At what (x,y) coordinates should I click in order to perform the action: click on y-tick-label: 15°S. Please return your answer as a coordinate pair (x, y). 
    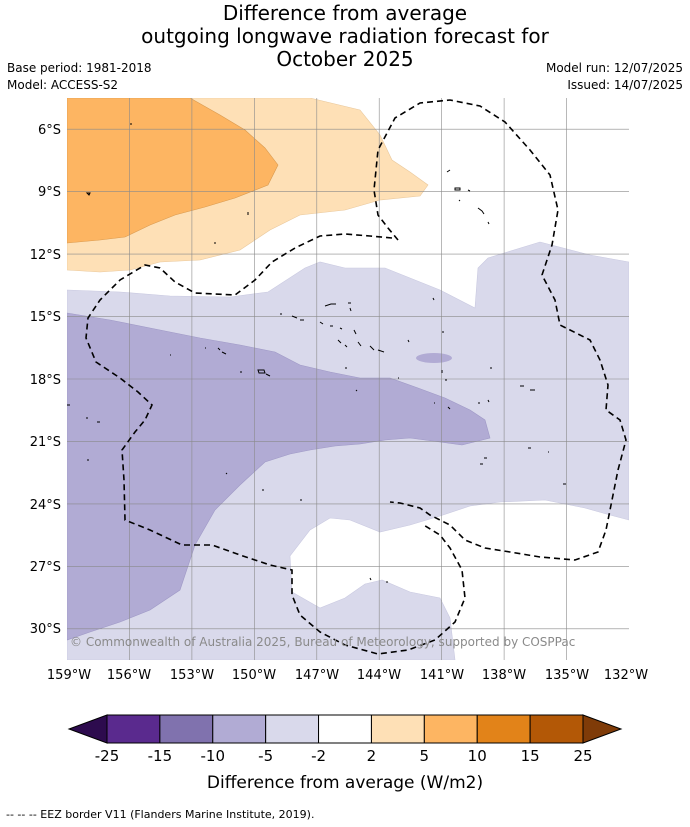
    Looking at the image, I should click on (45, 317).